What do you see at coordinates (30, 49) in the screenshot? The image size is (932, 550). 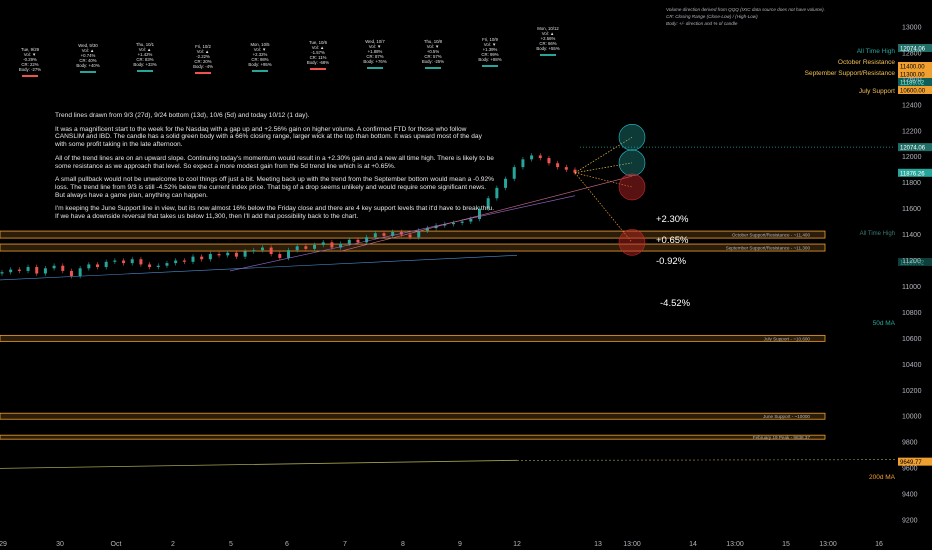 I see `day-stat-day: Tue, 9/29` at bounding box center [30, 49].